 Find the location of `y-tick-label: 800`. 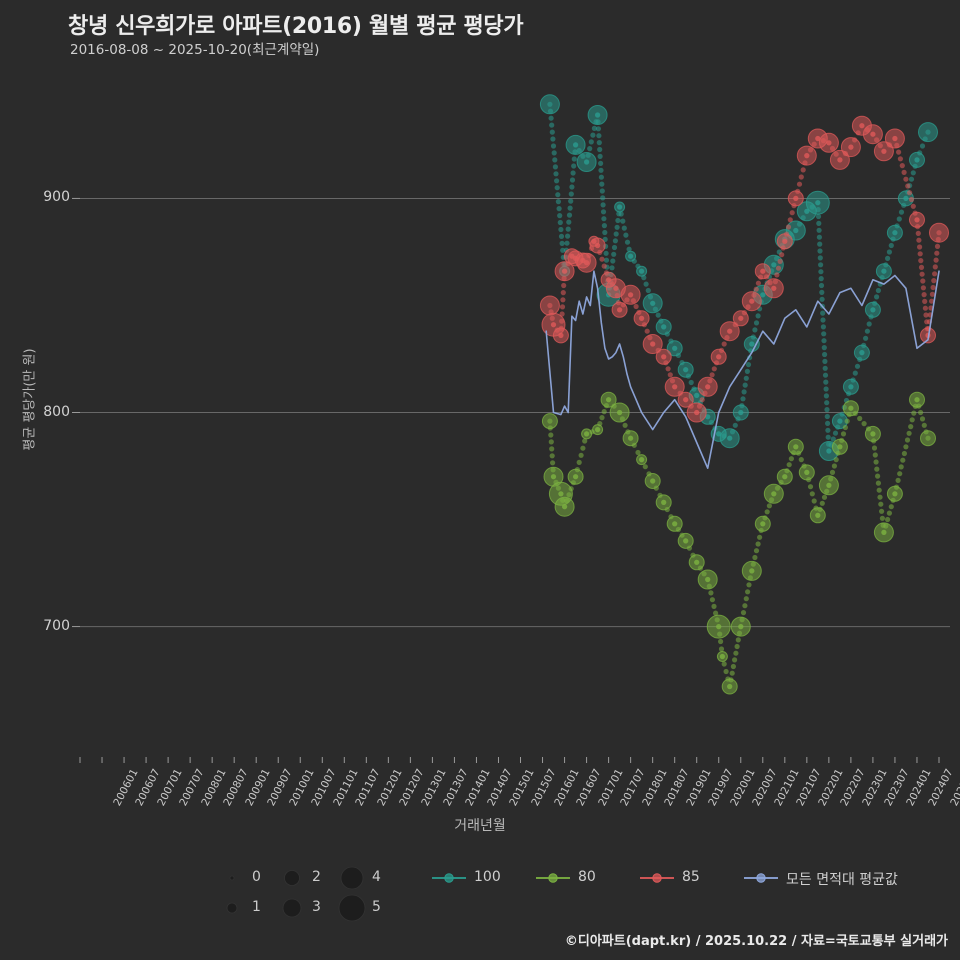

y-tick-label: 800 is located at coordinates (56, 411).